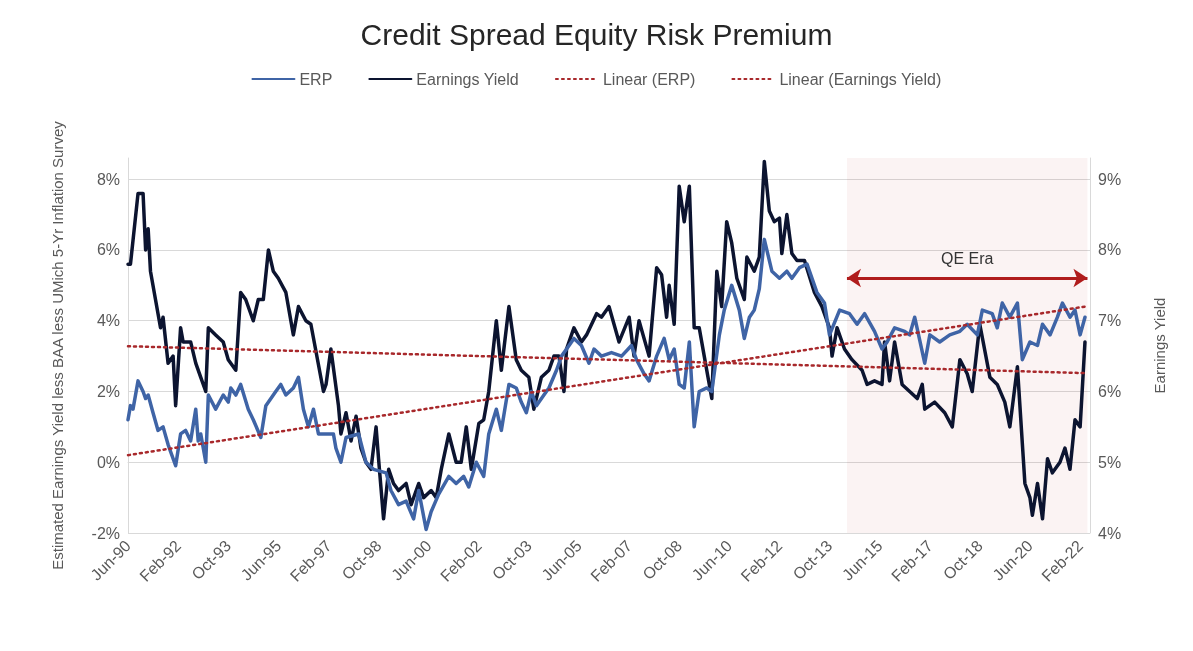 The image size is (1193, 651). What do you see at coordinates (108, 250) in the screenshot?
I see `y-tick-label: 6%` at bounding box center [108, 250].